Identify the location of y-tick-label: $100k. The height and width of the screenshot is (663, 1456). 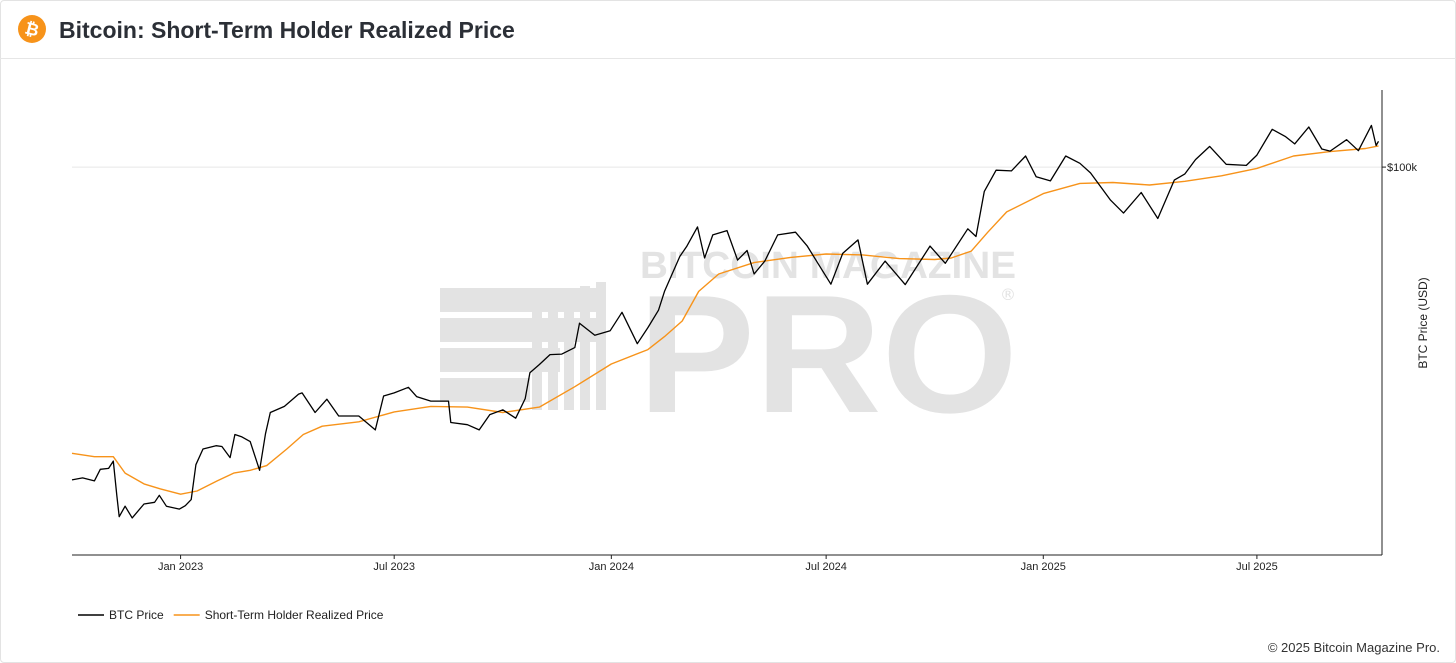
(1402, 168).